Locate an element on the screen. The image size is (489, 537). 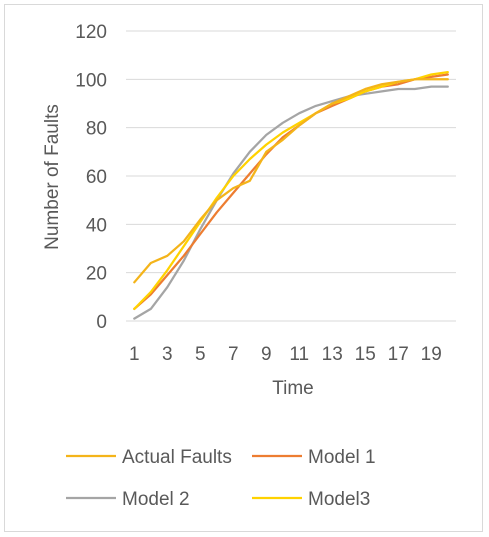
x-tick-label: 17 is located at coordinates (398, 354).